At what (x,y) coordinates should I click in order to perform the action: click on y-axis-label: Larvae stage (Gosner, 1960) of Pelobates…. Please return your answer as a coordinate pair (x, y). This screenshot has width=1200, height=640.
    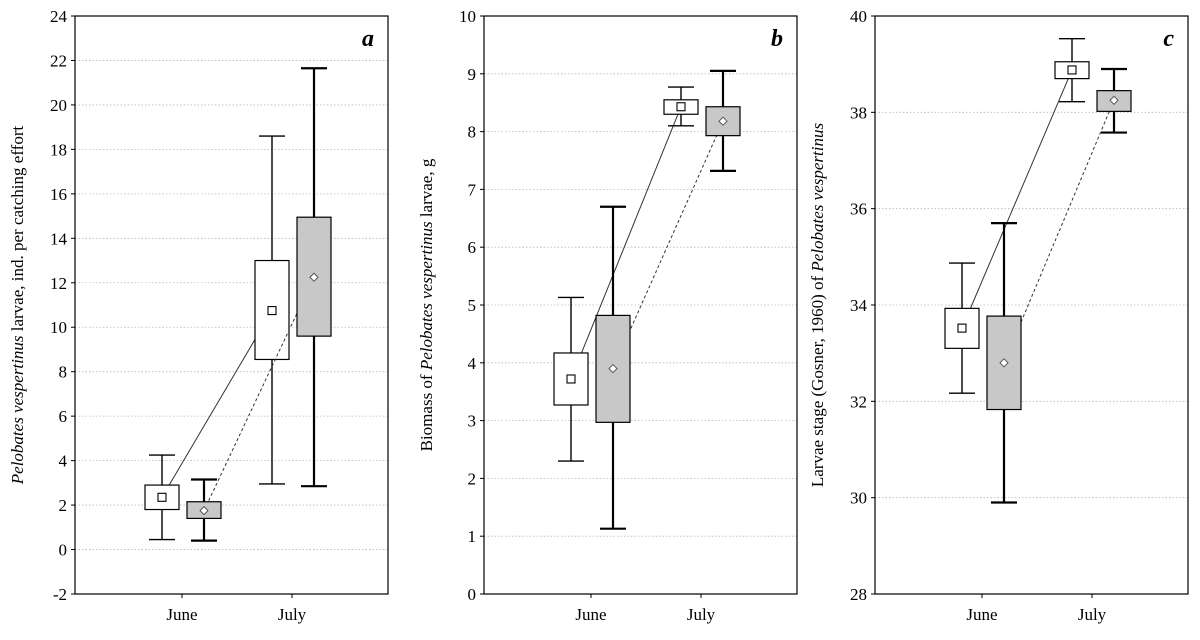
    Looking at the image, I should click on (817, 305).